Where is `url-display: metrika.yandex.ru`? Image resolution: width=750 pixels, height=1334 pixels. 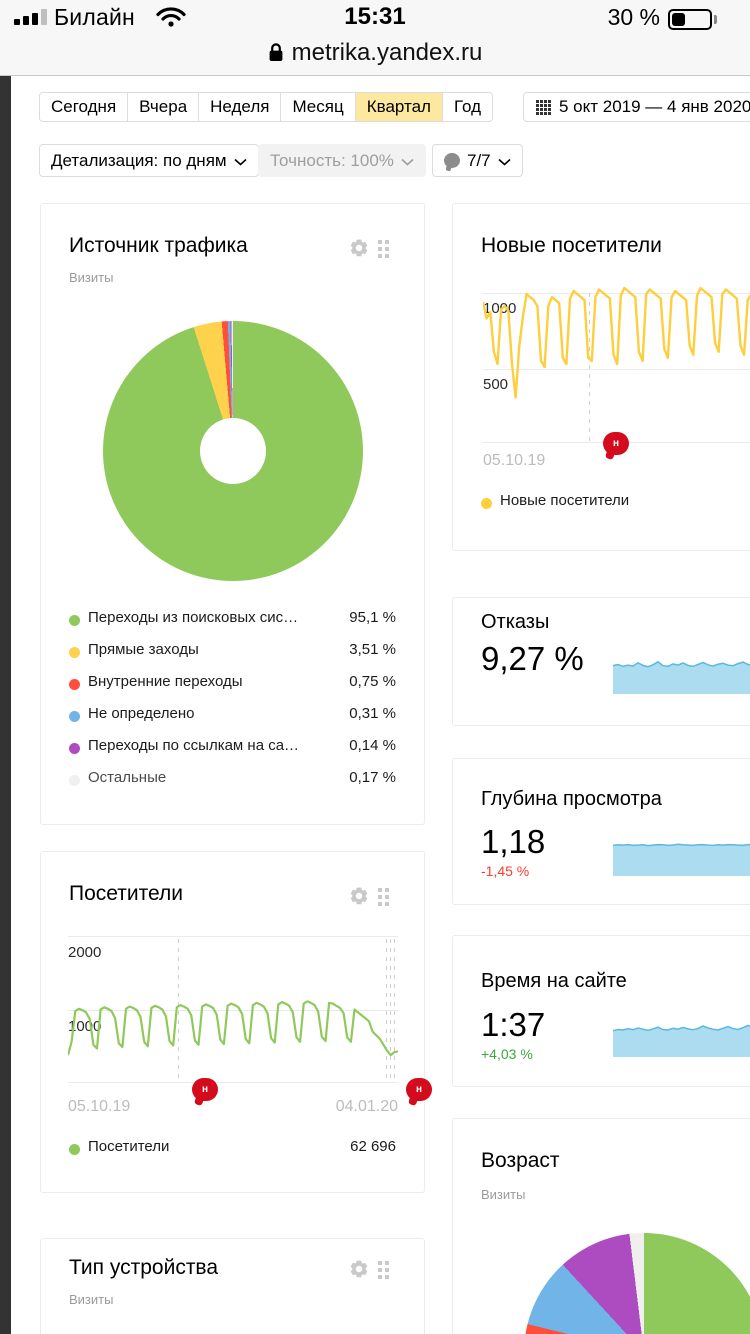 url-display: metrika.yandex.ru is located at coordinates (375, 54).